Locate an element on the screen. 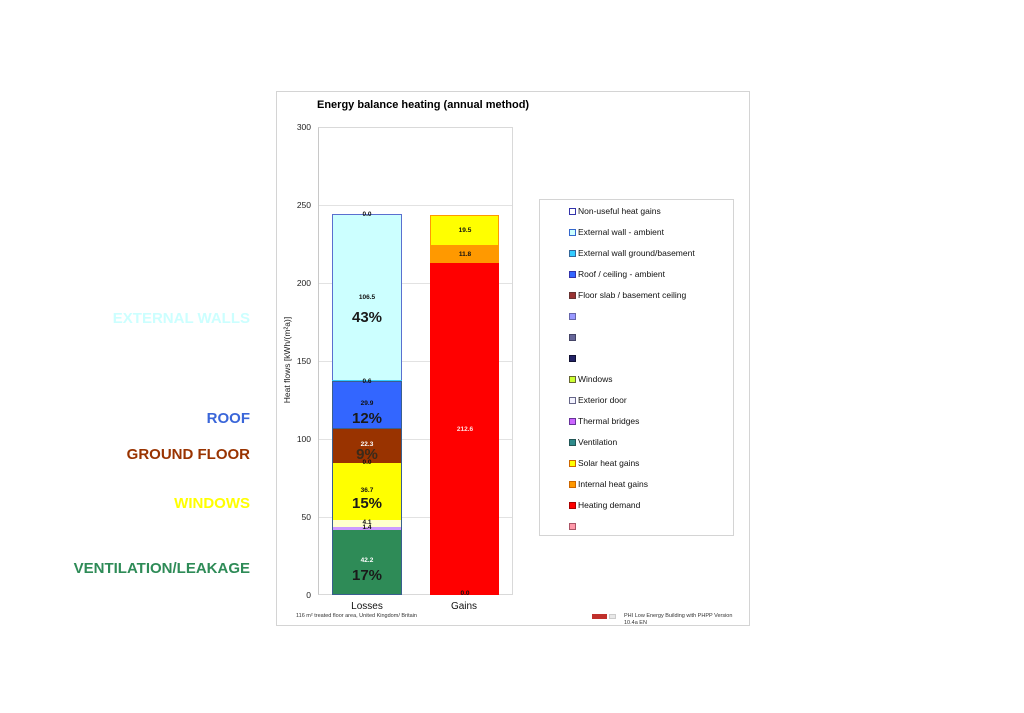  legend-item-internal-heat-gains: Internal heat gains is located at coordinates (608, 484).